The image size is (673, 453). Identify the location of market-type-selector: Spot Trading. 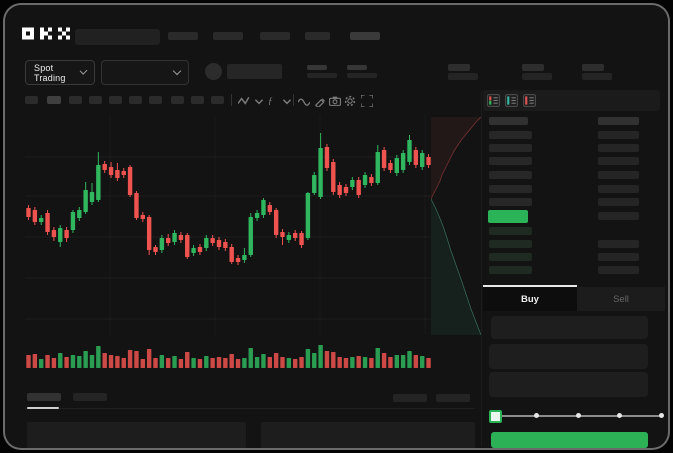
(60, 72).